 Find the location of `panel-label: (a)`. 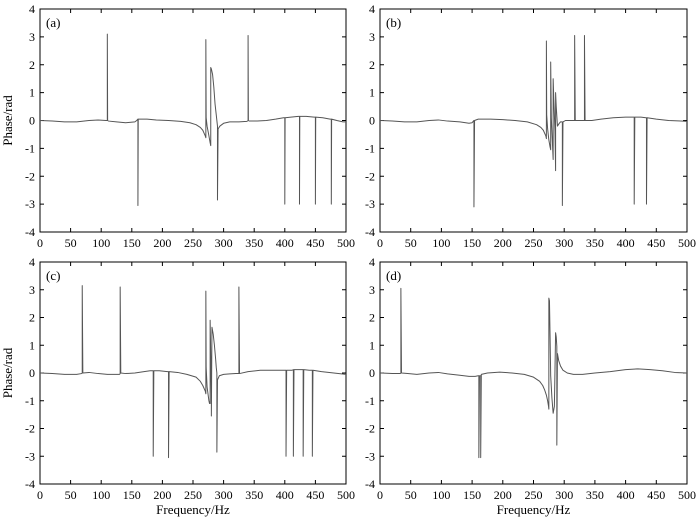

panel-label: (a) is located at coordinates (53, 22).